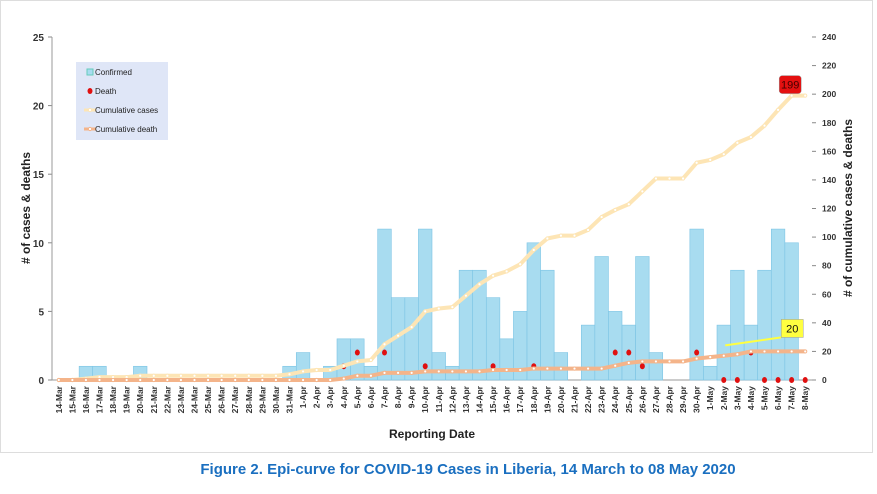 The image size is (877, 494). Describe the element at coordinates (86, 399) in the screenshot. I see `x-tick-label: 16-Mar` at that location.